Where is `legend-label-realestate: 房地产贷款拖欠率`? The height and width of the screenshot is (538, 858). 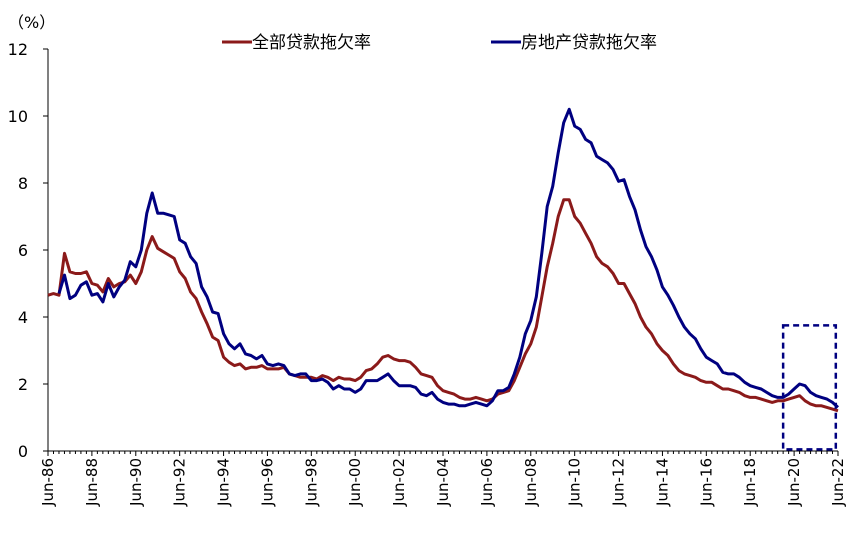 legend-label-realestate: 房地产贷款拖欠率 is located at coordinates (589, 43).